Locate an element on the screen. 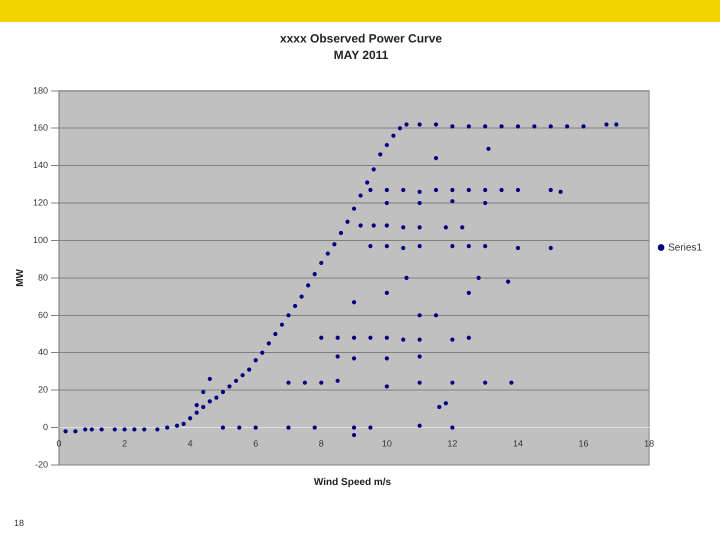 Image resolution: width=720 pixels, height=540 pixels. y-tick-label: 100 is located at coordinates (40, 239).